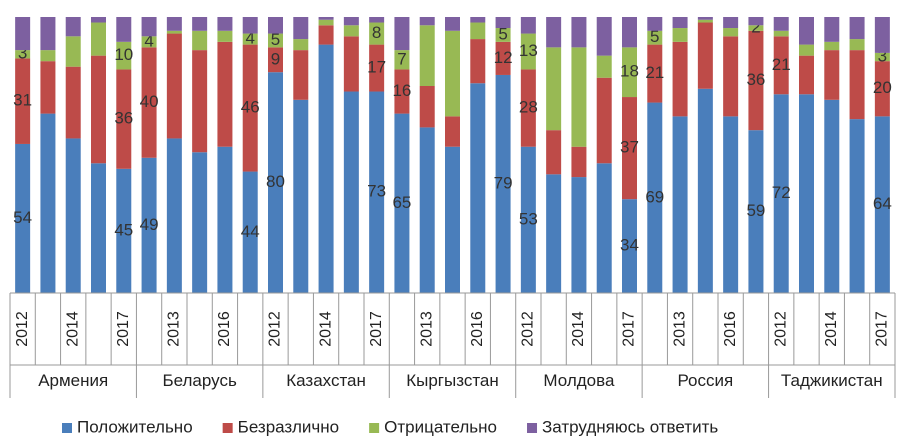  I want to click on data-label: 40, so click(149, 101).